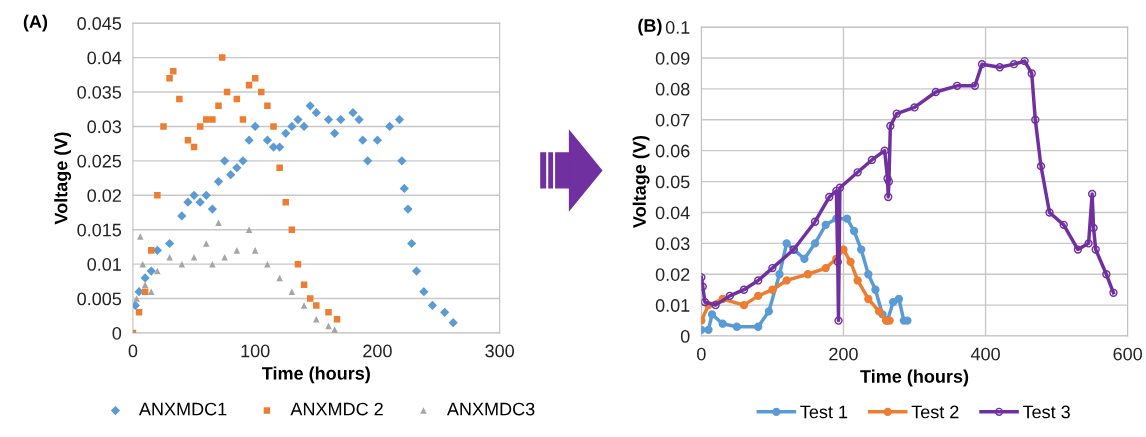 The height and width of the screenshot is (437, 1146). Describe the element at coordinates (672, 244) in the screenshot. I see `y-tick-label: 0.03` at that location.